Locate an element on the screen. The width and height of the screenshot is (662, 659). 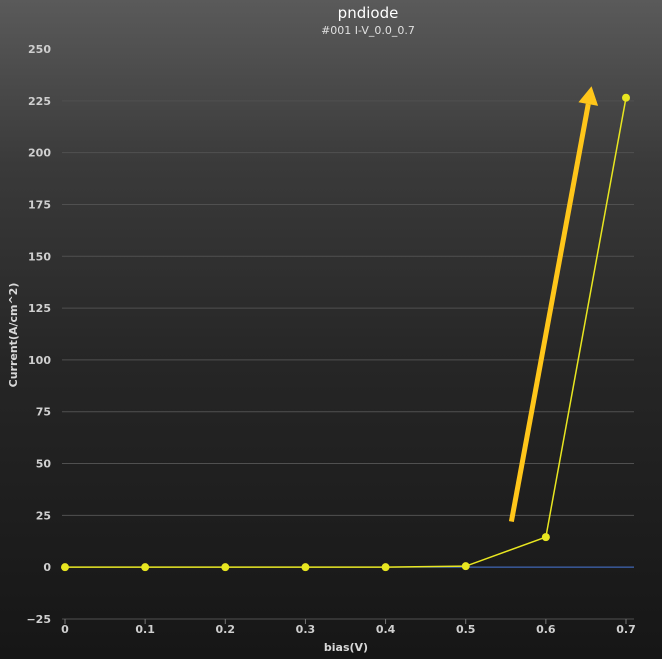
x-tick-label: 0.6 is located at coordinates (546, 629).